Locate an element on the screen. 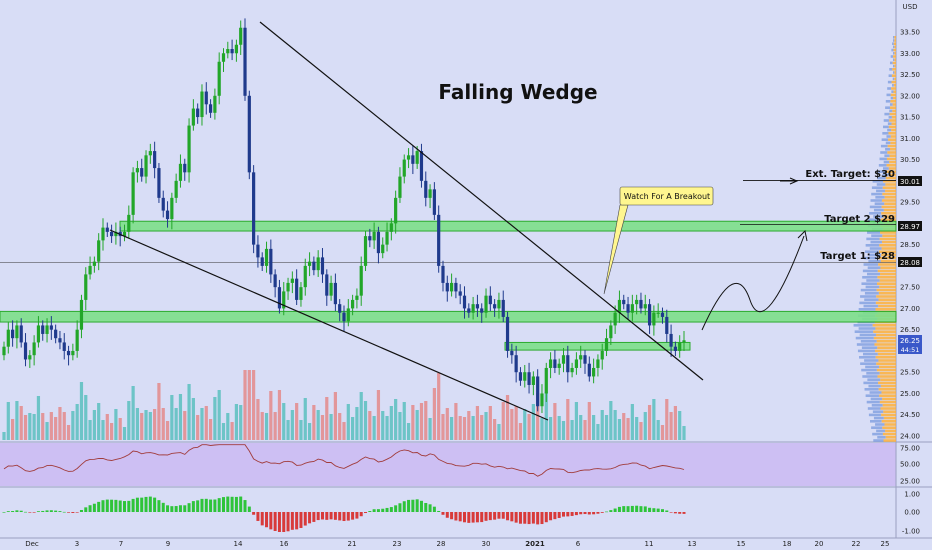  target2-zone is located at coordinates (508, 226).